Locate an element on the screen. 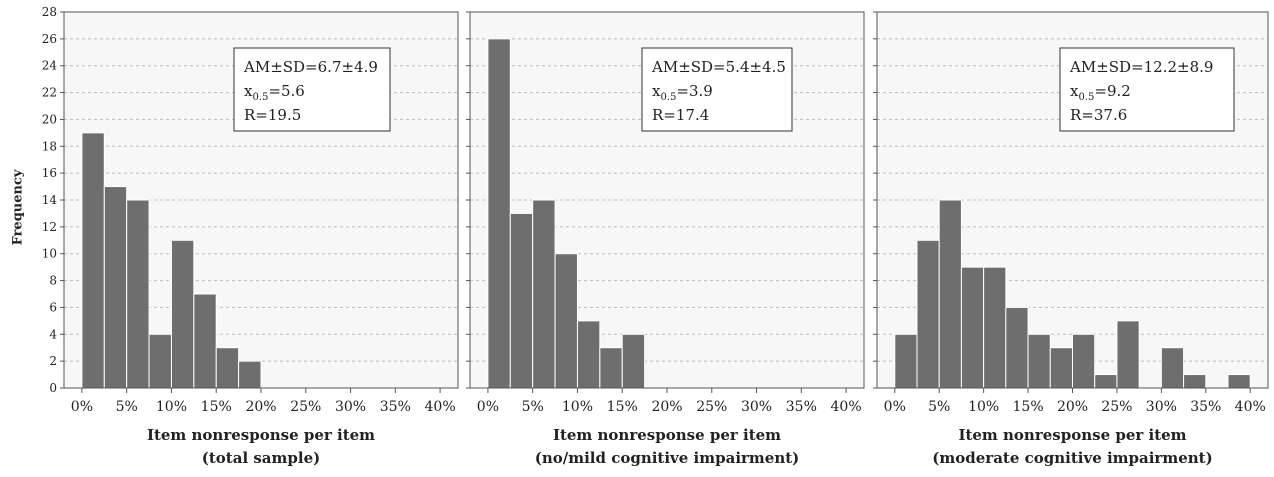  y-tick-label: 22 is located at coordinates (49, 93).